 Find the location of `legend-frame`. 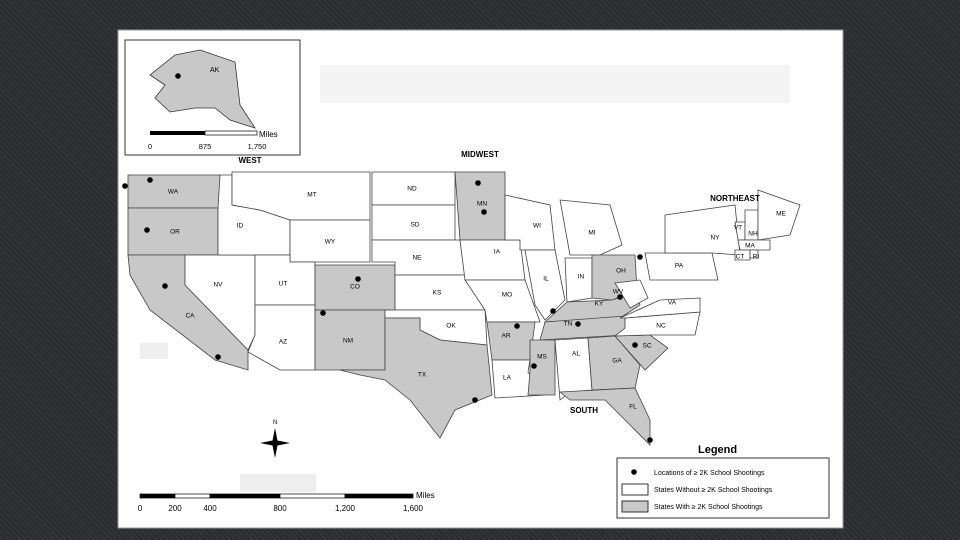

legend-frame is located at coordinates (723, 488).